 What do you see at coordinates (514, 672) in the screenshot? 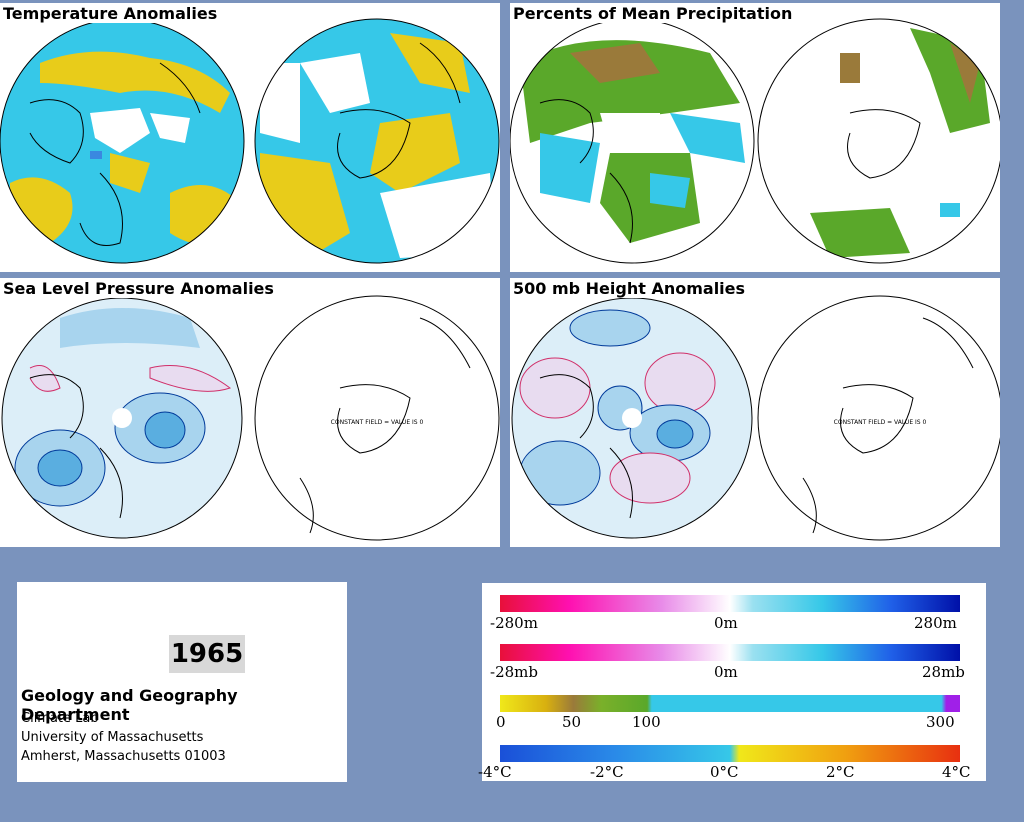
I see `pressure-min-label: -28mb` at bounding box center [514, 672].